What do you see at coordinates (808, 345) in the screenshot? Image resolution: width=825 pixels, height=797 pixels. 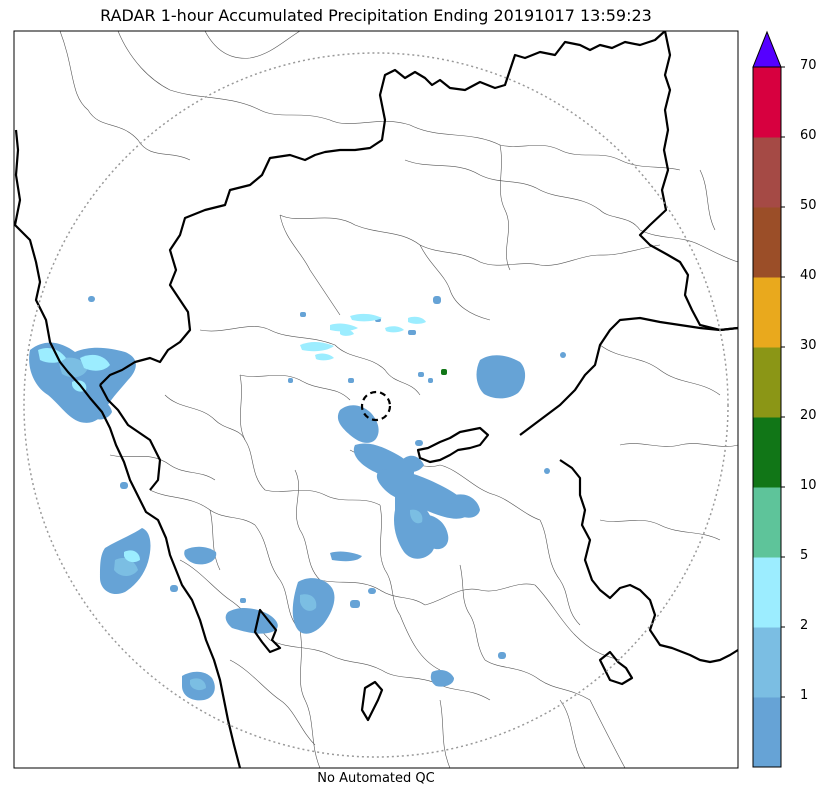 I see `colorbar-tick-label: 30` at bounding box center [808, 345].